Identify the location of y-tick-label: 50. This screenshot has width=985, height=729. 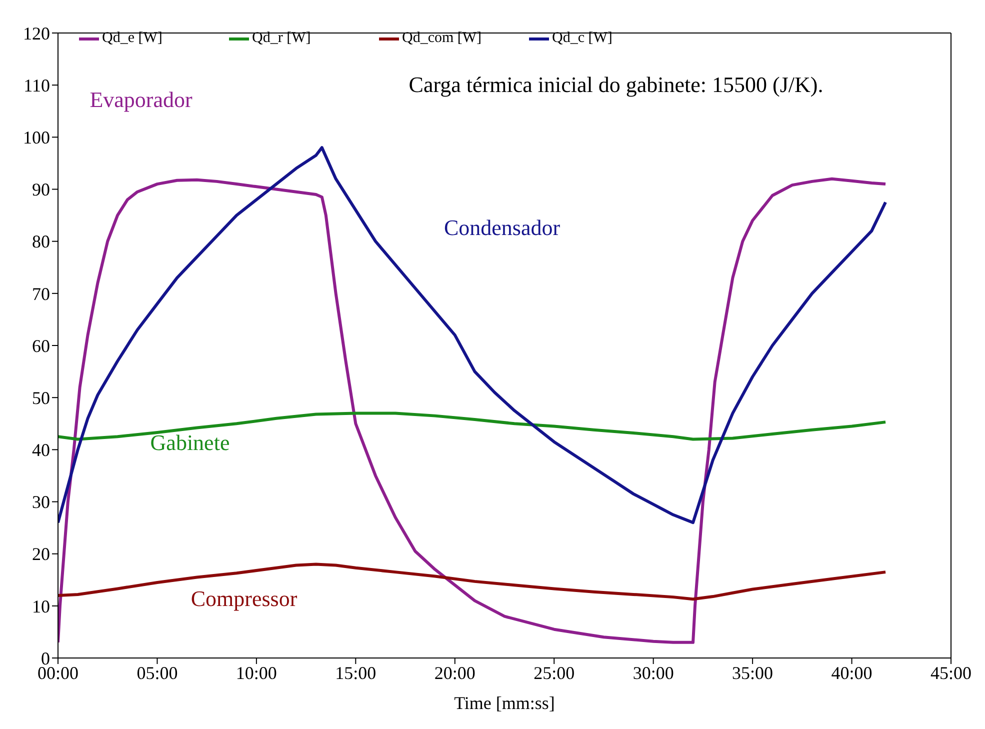
(41, 398).